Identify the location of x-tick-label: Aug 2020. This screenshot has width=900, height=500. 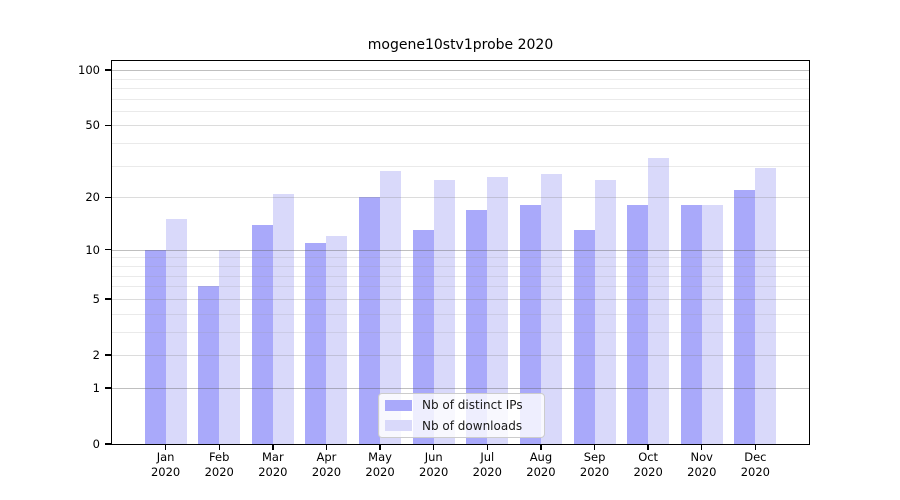
(541, 465).